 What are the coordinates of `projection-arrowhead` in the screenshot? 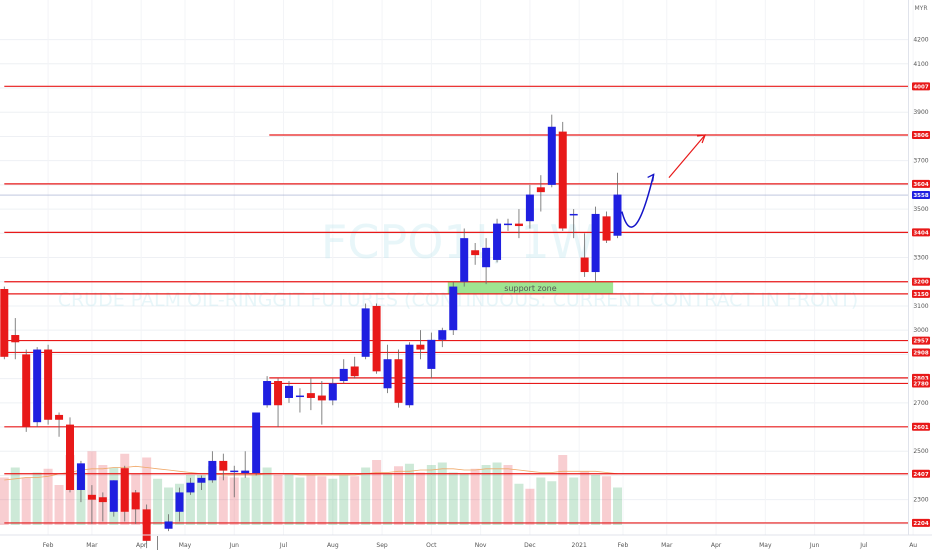 It's located at (702, 139).